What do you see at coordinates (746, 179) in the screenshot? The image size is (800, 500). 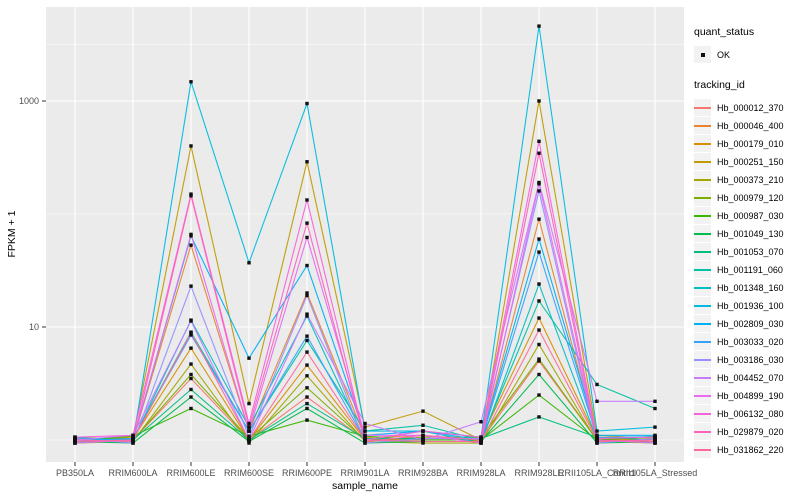 I see `legend-entry-Hb_000373_210: Hb_000373_210` at bounding box center [746, 179].